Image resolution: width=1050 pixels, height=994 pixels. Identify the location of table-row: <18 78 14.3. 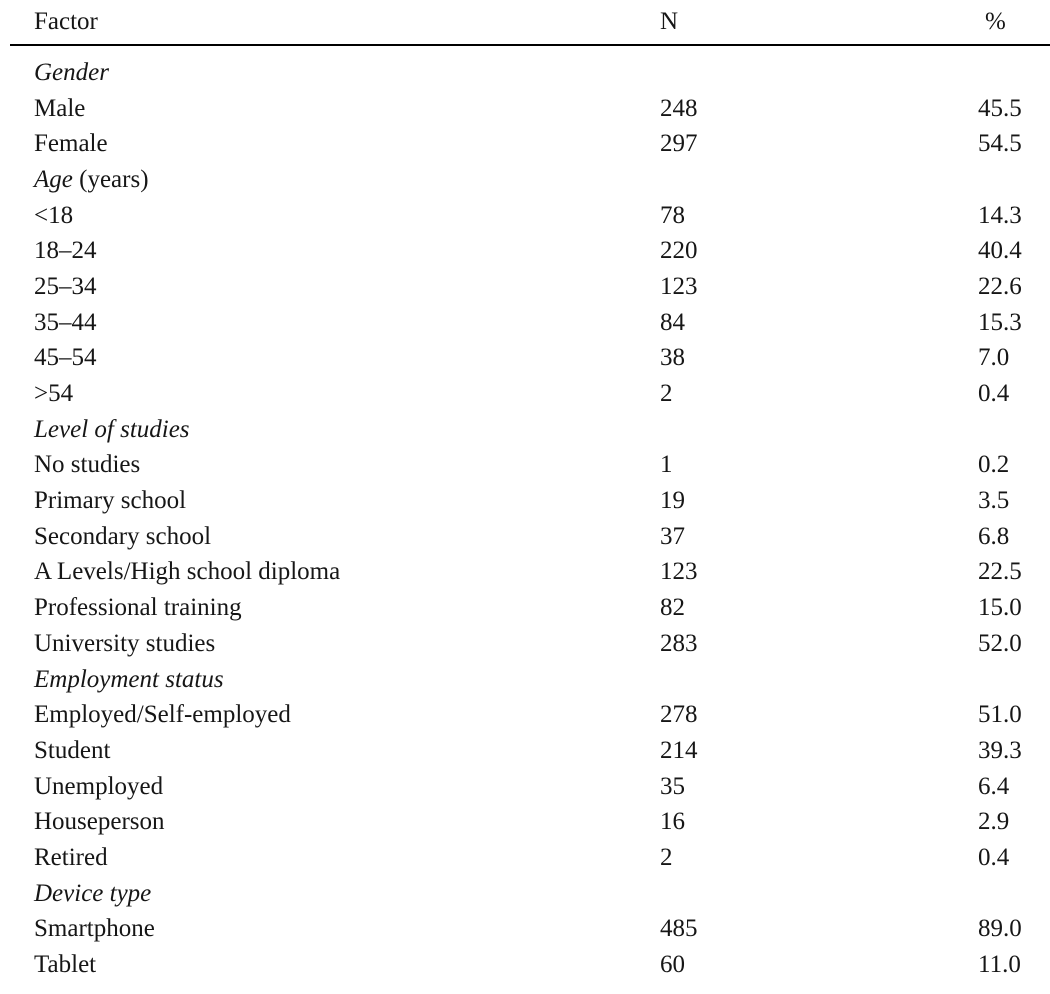
(530, 216).